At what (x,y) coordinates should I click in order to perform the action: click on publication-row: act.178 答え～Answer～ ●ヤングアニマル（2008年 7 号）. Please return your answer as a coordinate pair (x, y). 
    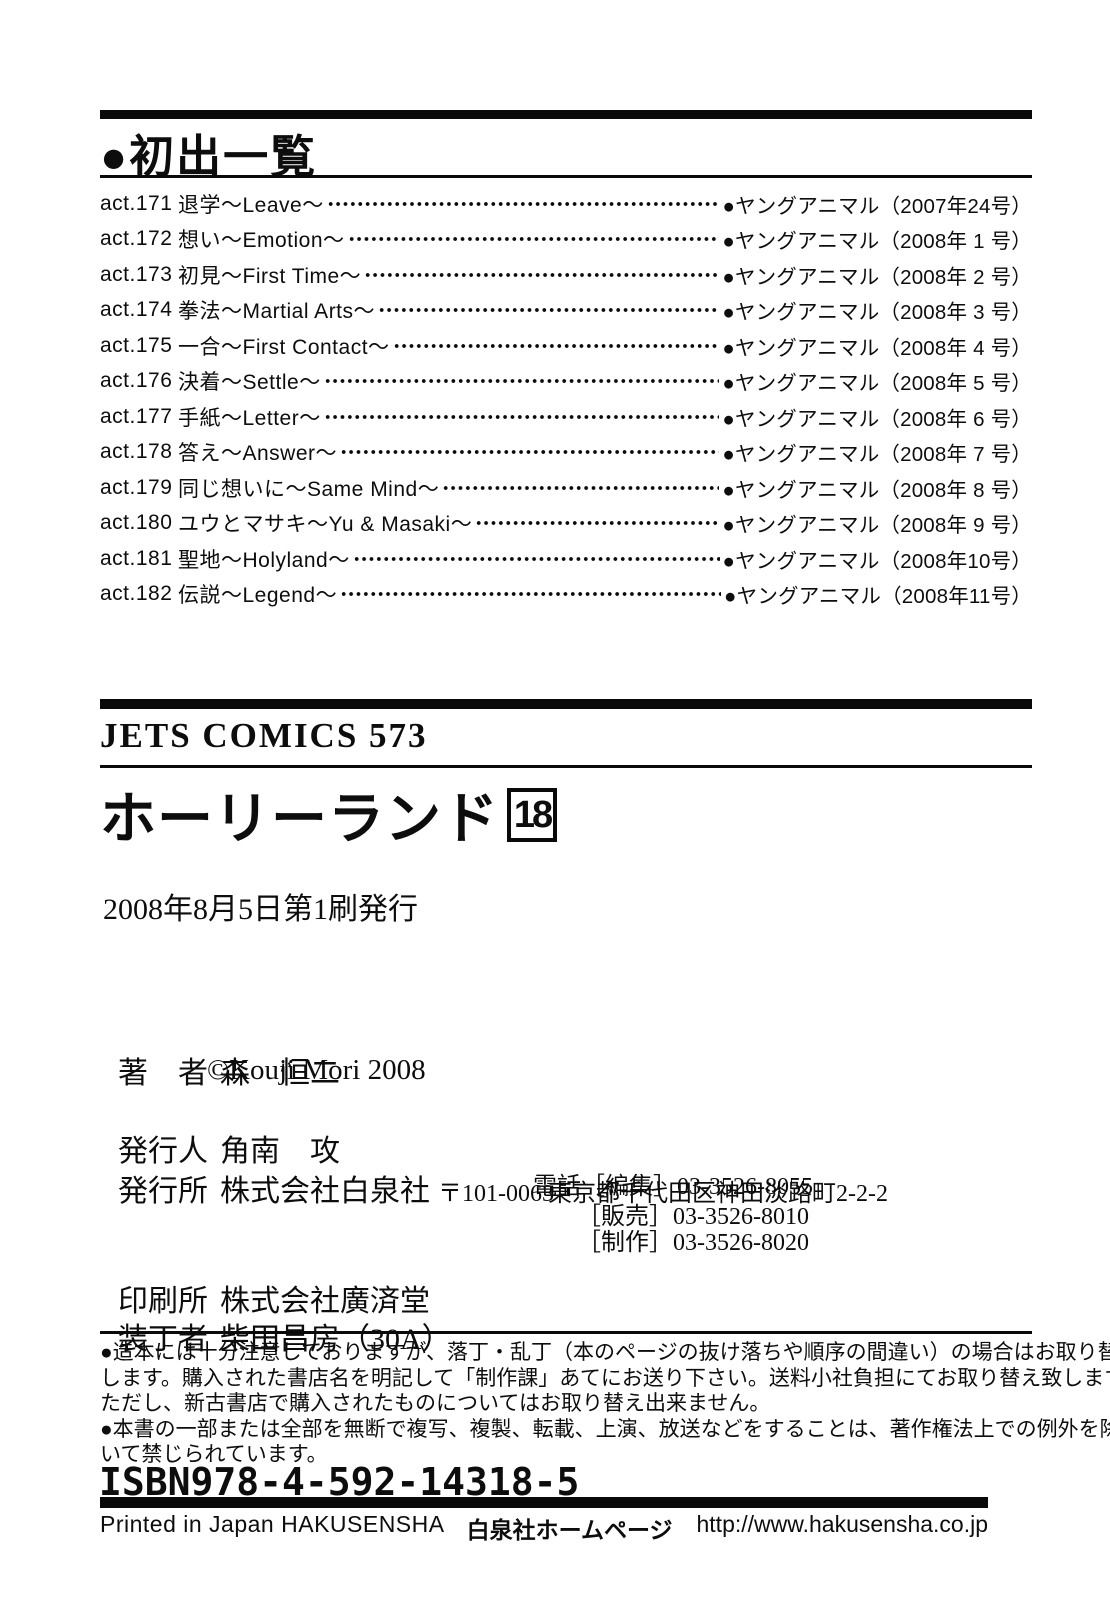
    Looking at the image, I should click on (566, 452).